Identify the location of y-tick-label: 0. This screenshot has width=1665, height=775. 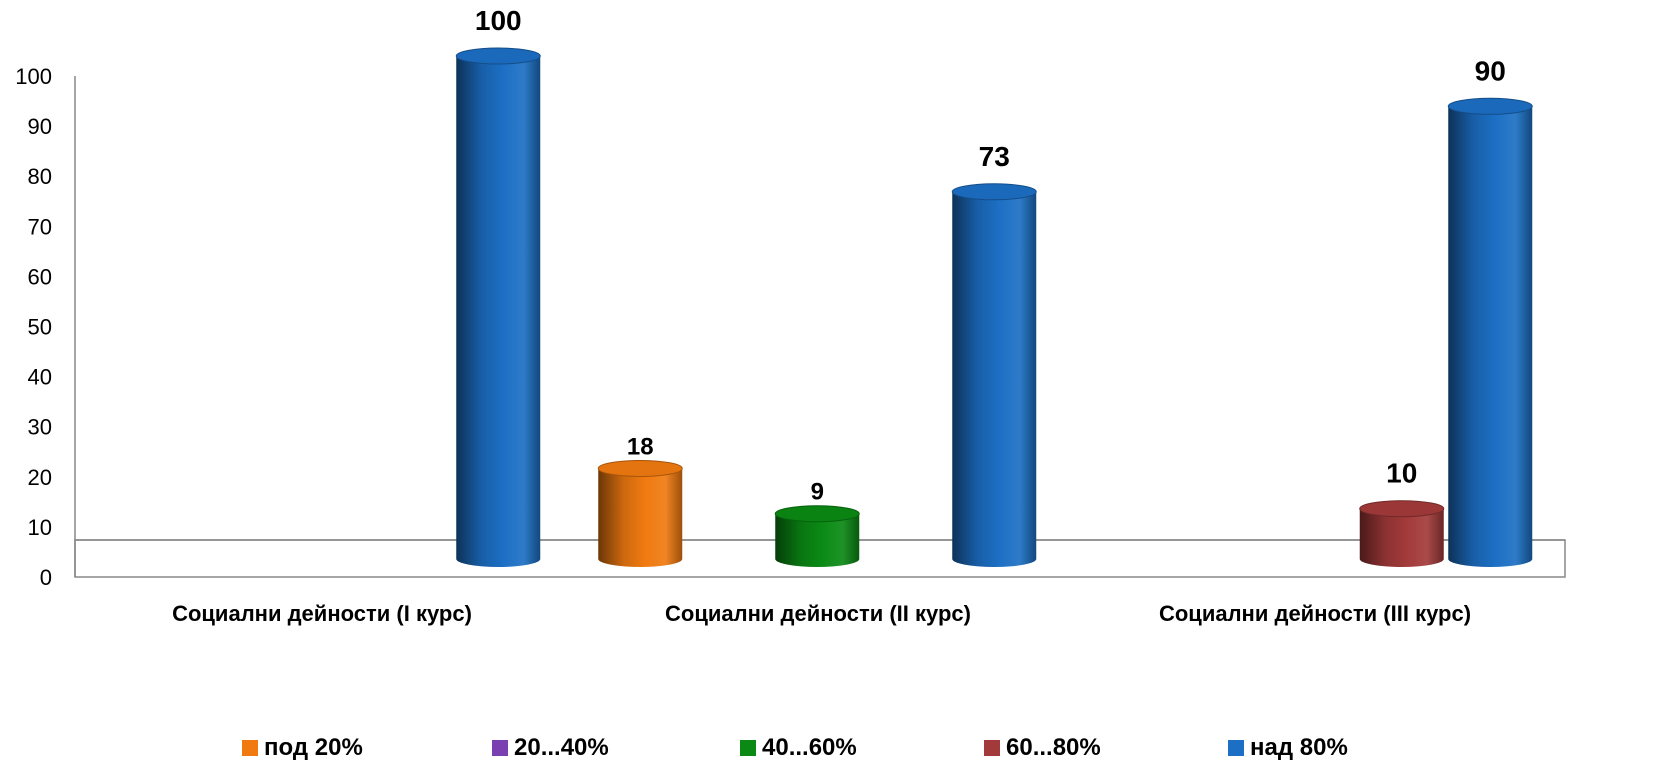
(46, 577).